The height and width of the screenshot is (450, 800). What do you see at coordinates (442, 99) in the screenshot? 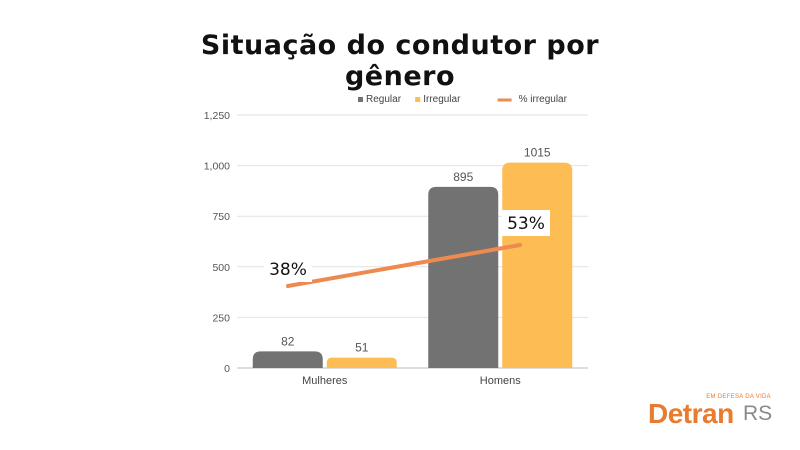
I see `legend-label: Irregular` at bounding box center [442, 99].